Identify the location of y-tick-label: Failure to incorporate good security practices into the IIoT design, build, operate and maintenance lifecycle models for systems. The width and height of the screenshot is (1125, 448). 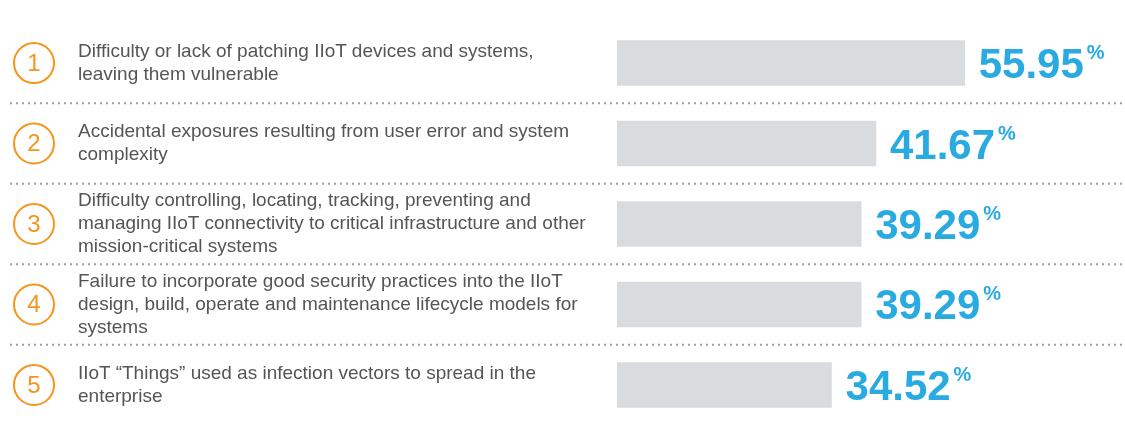
(328, 303).